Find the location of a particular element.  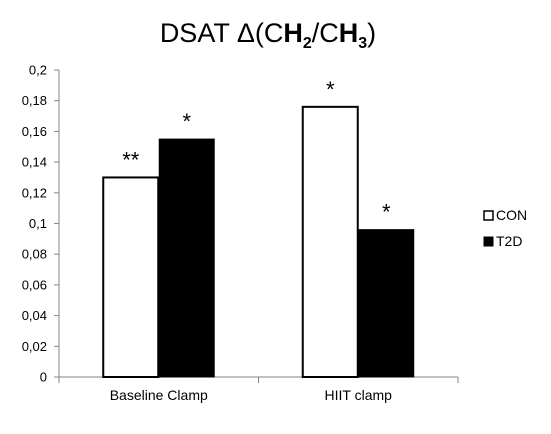

y-tick-label: 0,18 is located at coordinates (34, 100).